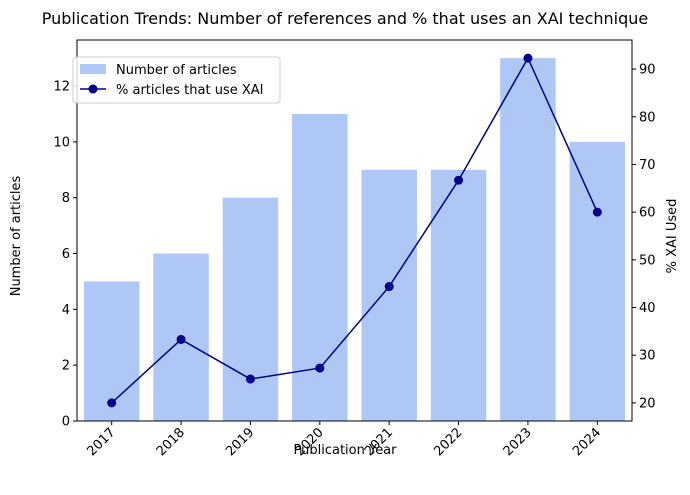  I want to click on bar-2019, so click(250, 309).